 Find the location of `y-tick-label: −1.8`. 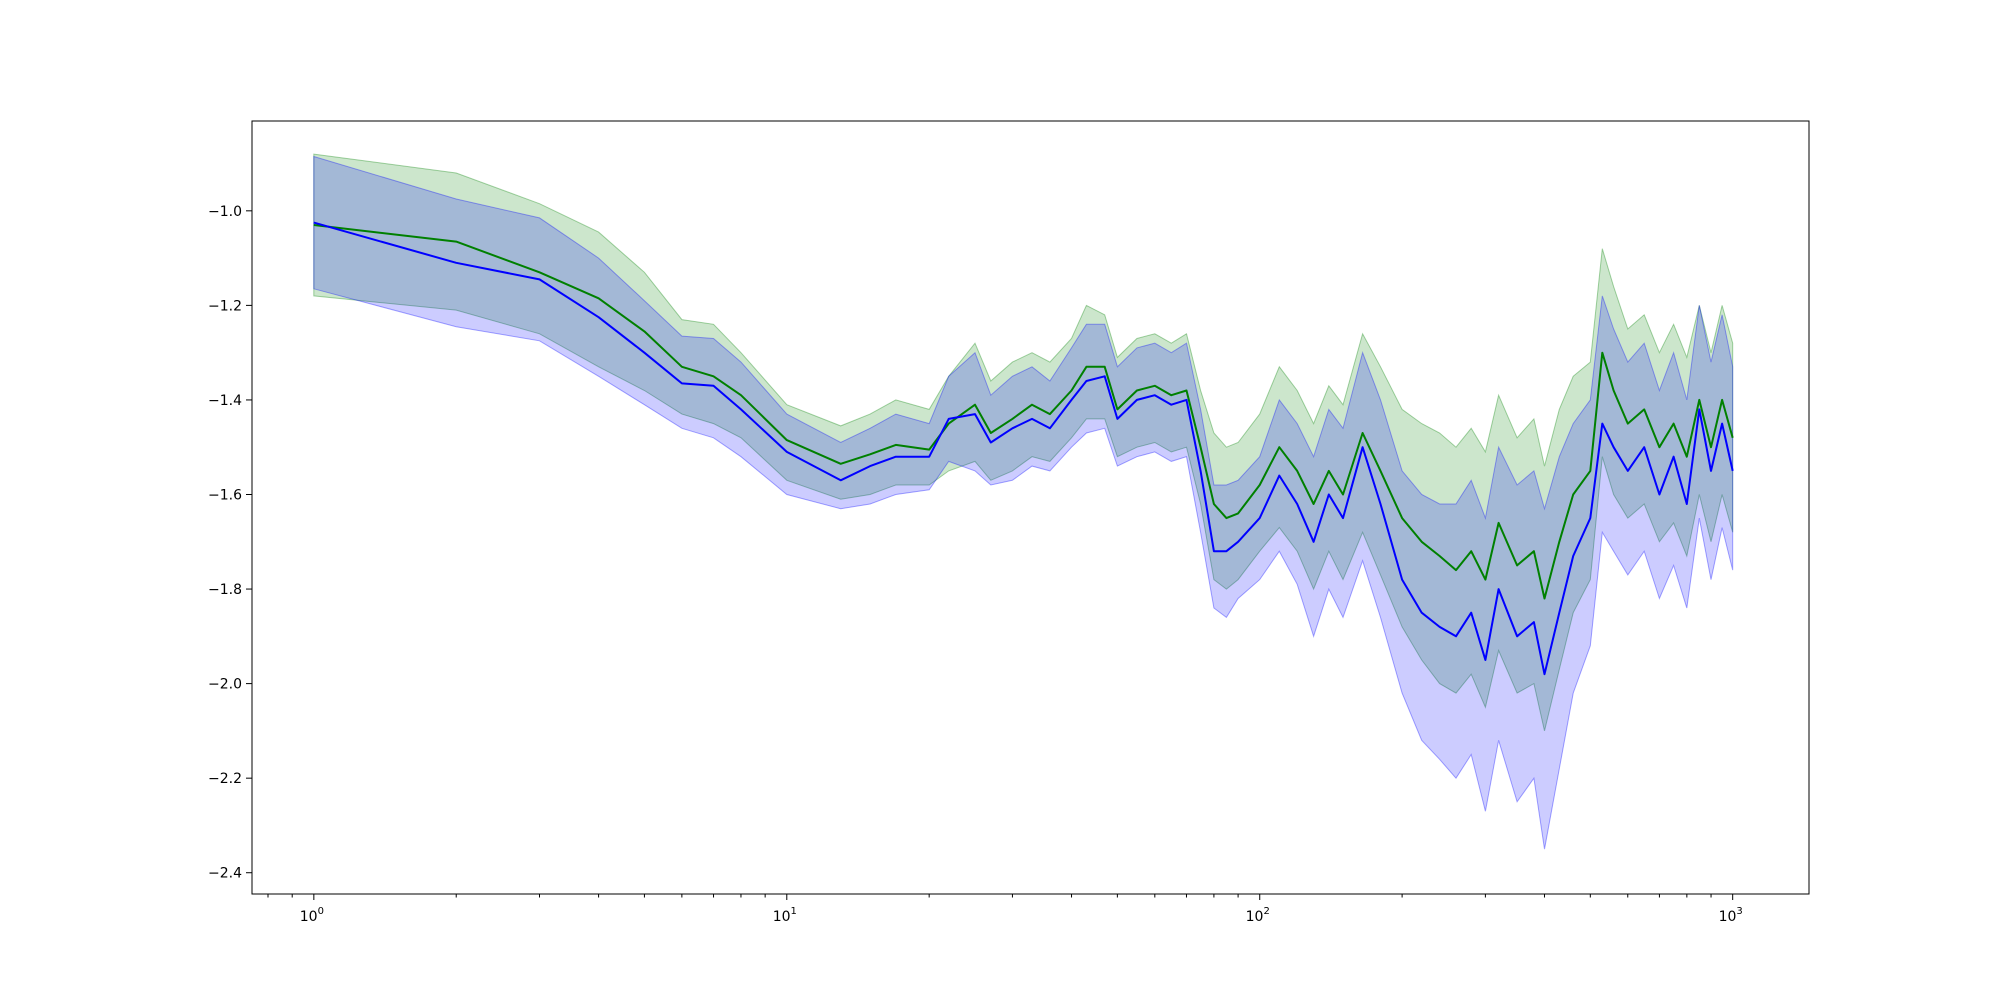

y-tick-label: −1.8 is located at coordinates (225, 590).